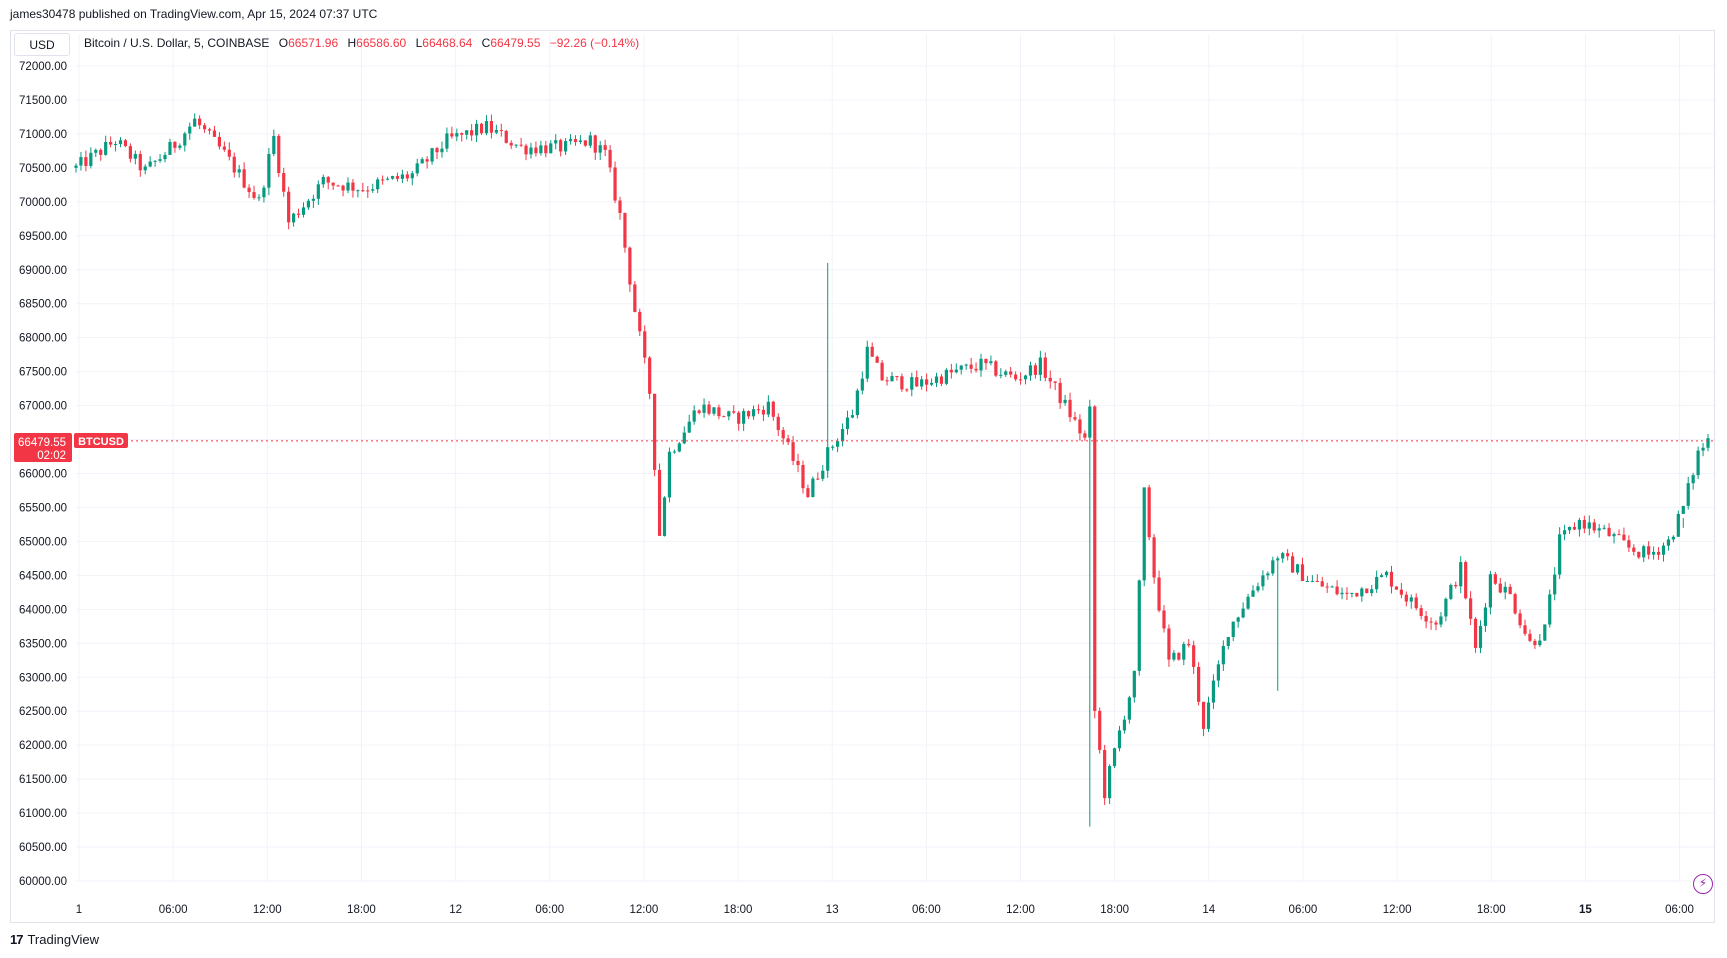  Describe the element at coordinates (43, 712) in the screenshot. I see `y-tick-label: 62500.00` at that location.